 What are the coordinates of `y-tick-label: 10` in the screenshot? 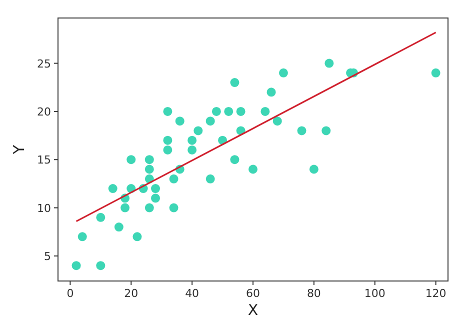 It's located at (44, 208).